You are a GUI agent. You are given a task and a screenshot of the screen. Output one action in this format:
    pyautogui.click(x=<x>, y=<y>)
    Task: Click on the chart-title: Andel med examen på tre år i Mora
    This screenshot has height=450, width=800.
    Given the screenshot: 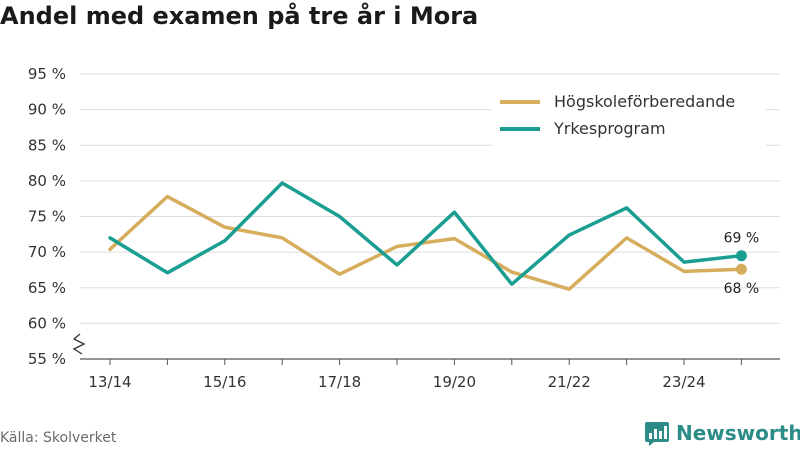 What is the action you would take?
    pyautogui.click(x=239, y=16)
    